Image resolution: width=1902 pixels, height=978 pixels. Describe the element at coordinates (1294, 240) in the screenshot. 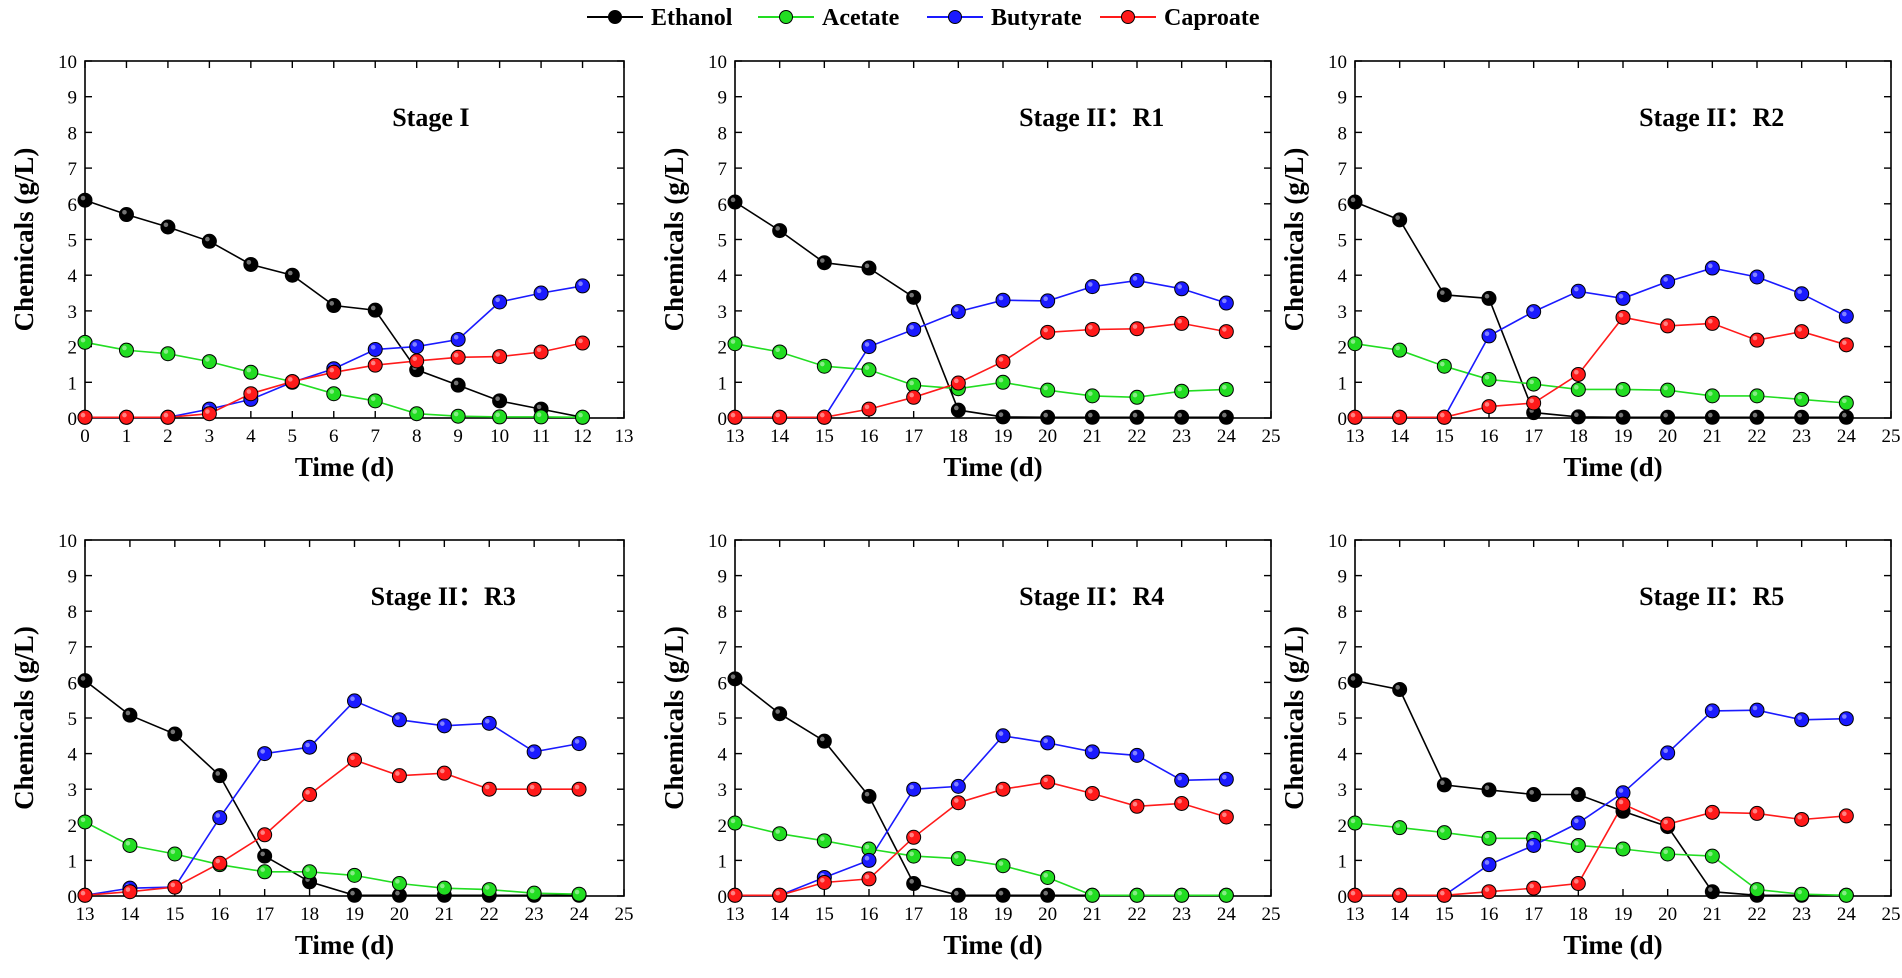

I see `panel-3-ylabel: Chemicals (g/L)` at that location.